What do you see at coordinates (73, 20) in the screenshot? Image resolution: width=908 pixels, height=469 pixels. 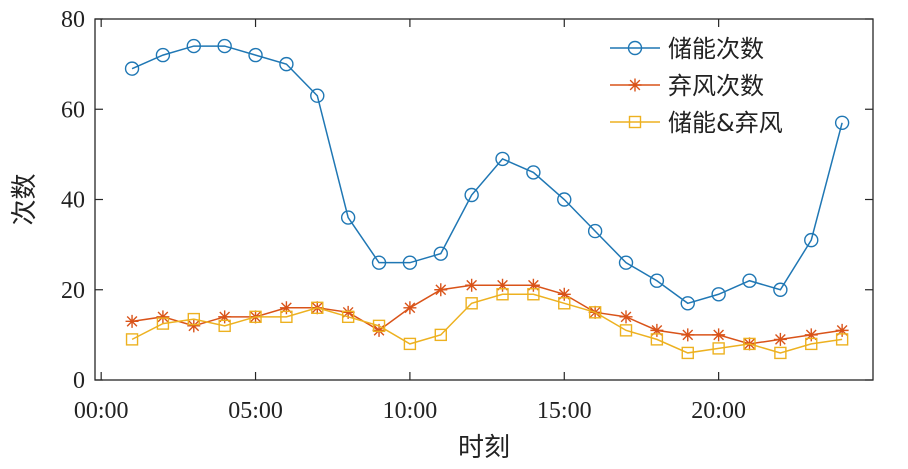 I see `y-tick-label: 80` at bounding box center [73, 20].